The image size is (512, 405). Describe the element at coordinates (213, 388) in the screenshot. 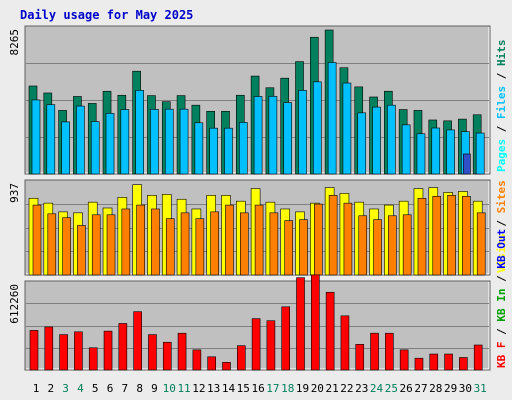

I see `day-label: 13` at that location.